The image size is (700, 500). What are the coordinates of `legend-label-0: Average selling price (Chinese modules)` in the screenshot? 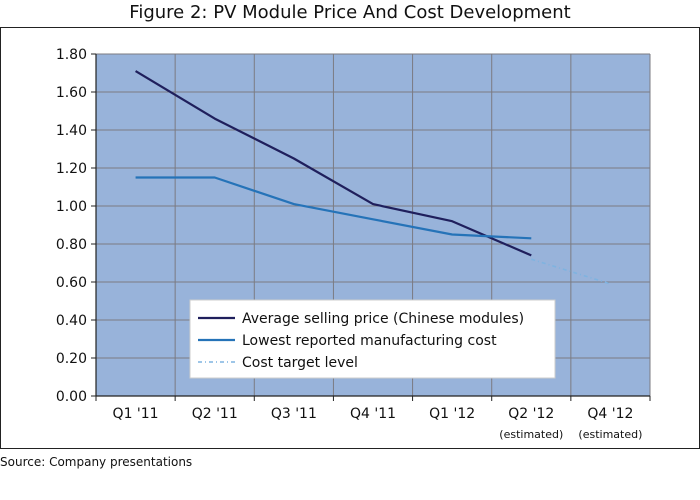 It's located at (383, 319).